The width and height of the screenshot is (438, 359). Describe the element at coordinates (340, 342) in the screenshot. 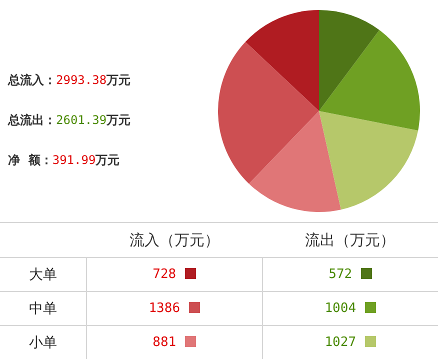

I see `text: 1027` at that location.